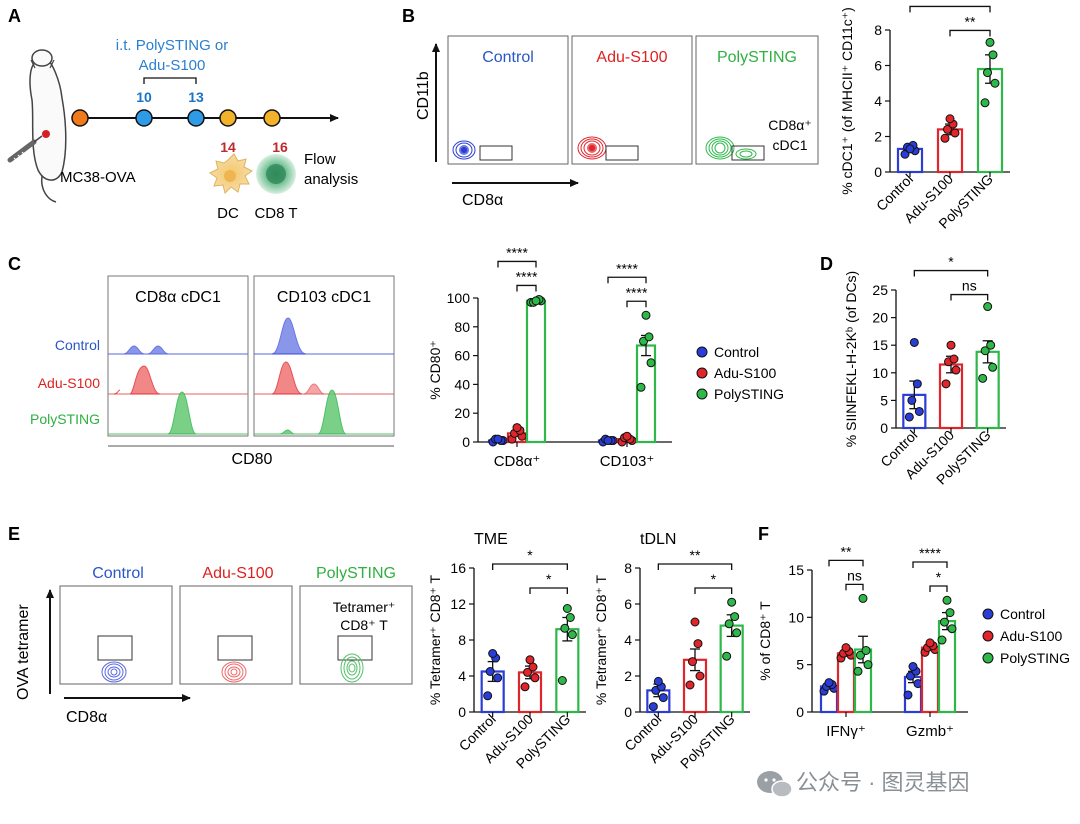  Describe the element at coordinates (14, 264) in the screenshot. I see `panel-letter-c: C` at that location.